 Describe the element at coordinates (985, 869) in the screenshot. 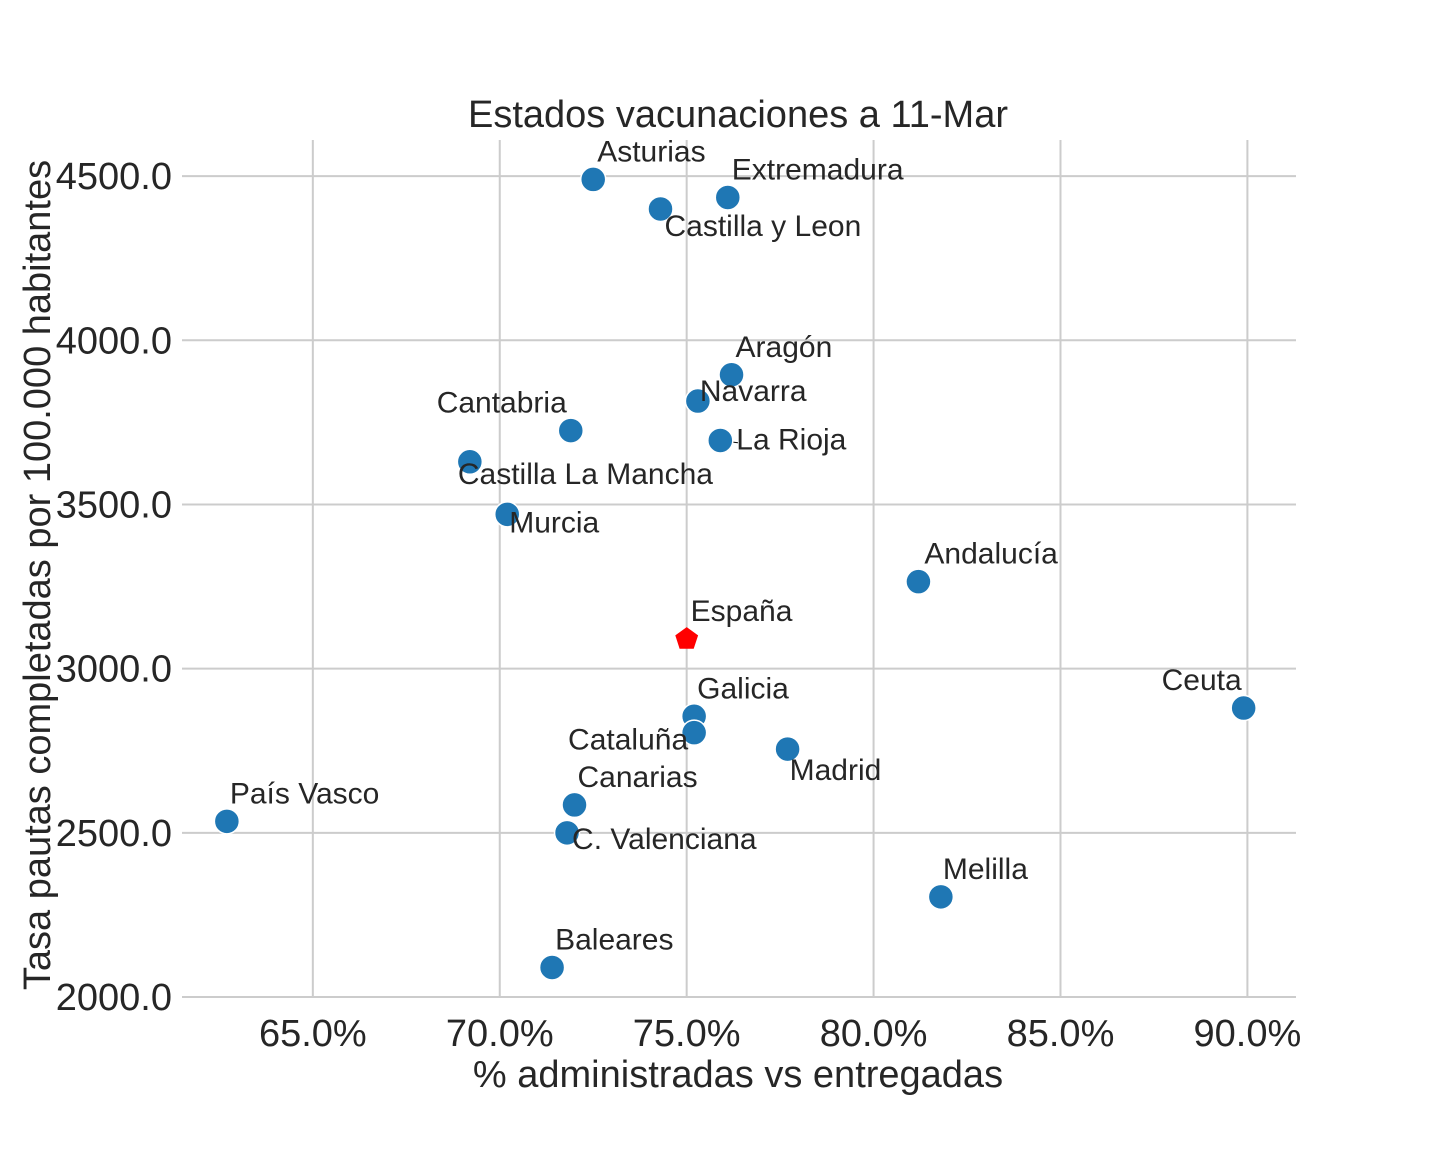

I see `point-label: Melilla` at that location.